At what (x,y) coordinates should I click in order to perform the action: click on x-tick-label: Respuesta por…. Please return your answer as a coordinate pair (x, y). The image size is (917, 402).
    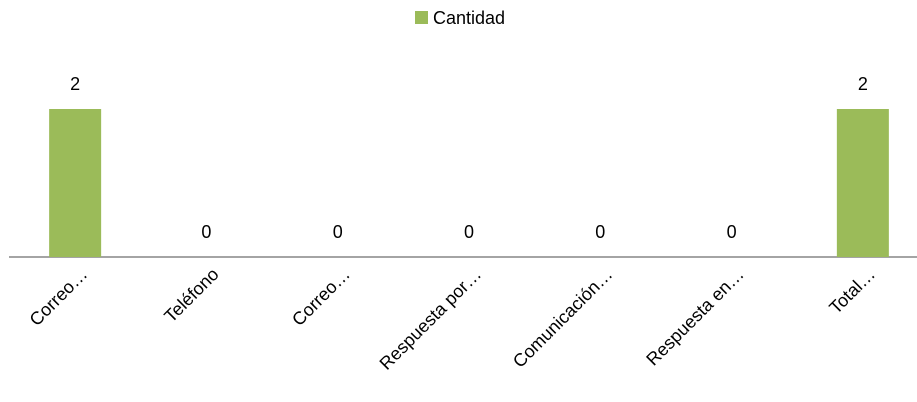
    Looking at the image, I should click on (431, 319).